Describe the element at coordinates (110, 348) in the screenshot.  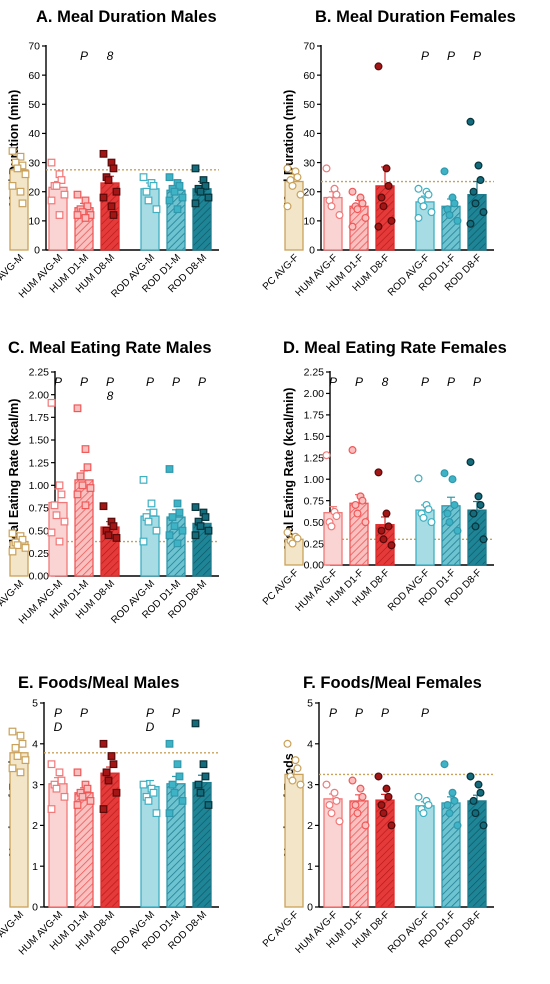
I see `panel-title: C. Meal Eating Rate Males` at that location.